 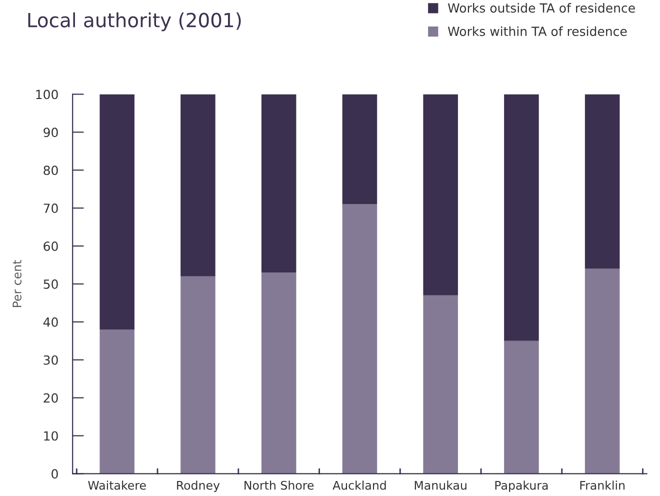 What do you see at coordinates (117, 485) in the screenshot?
I see `x-tick-label: Waitakere` at bounding box center [117, 485].